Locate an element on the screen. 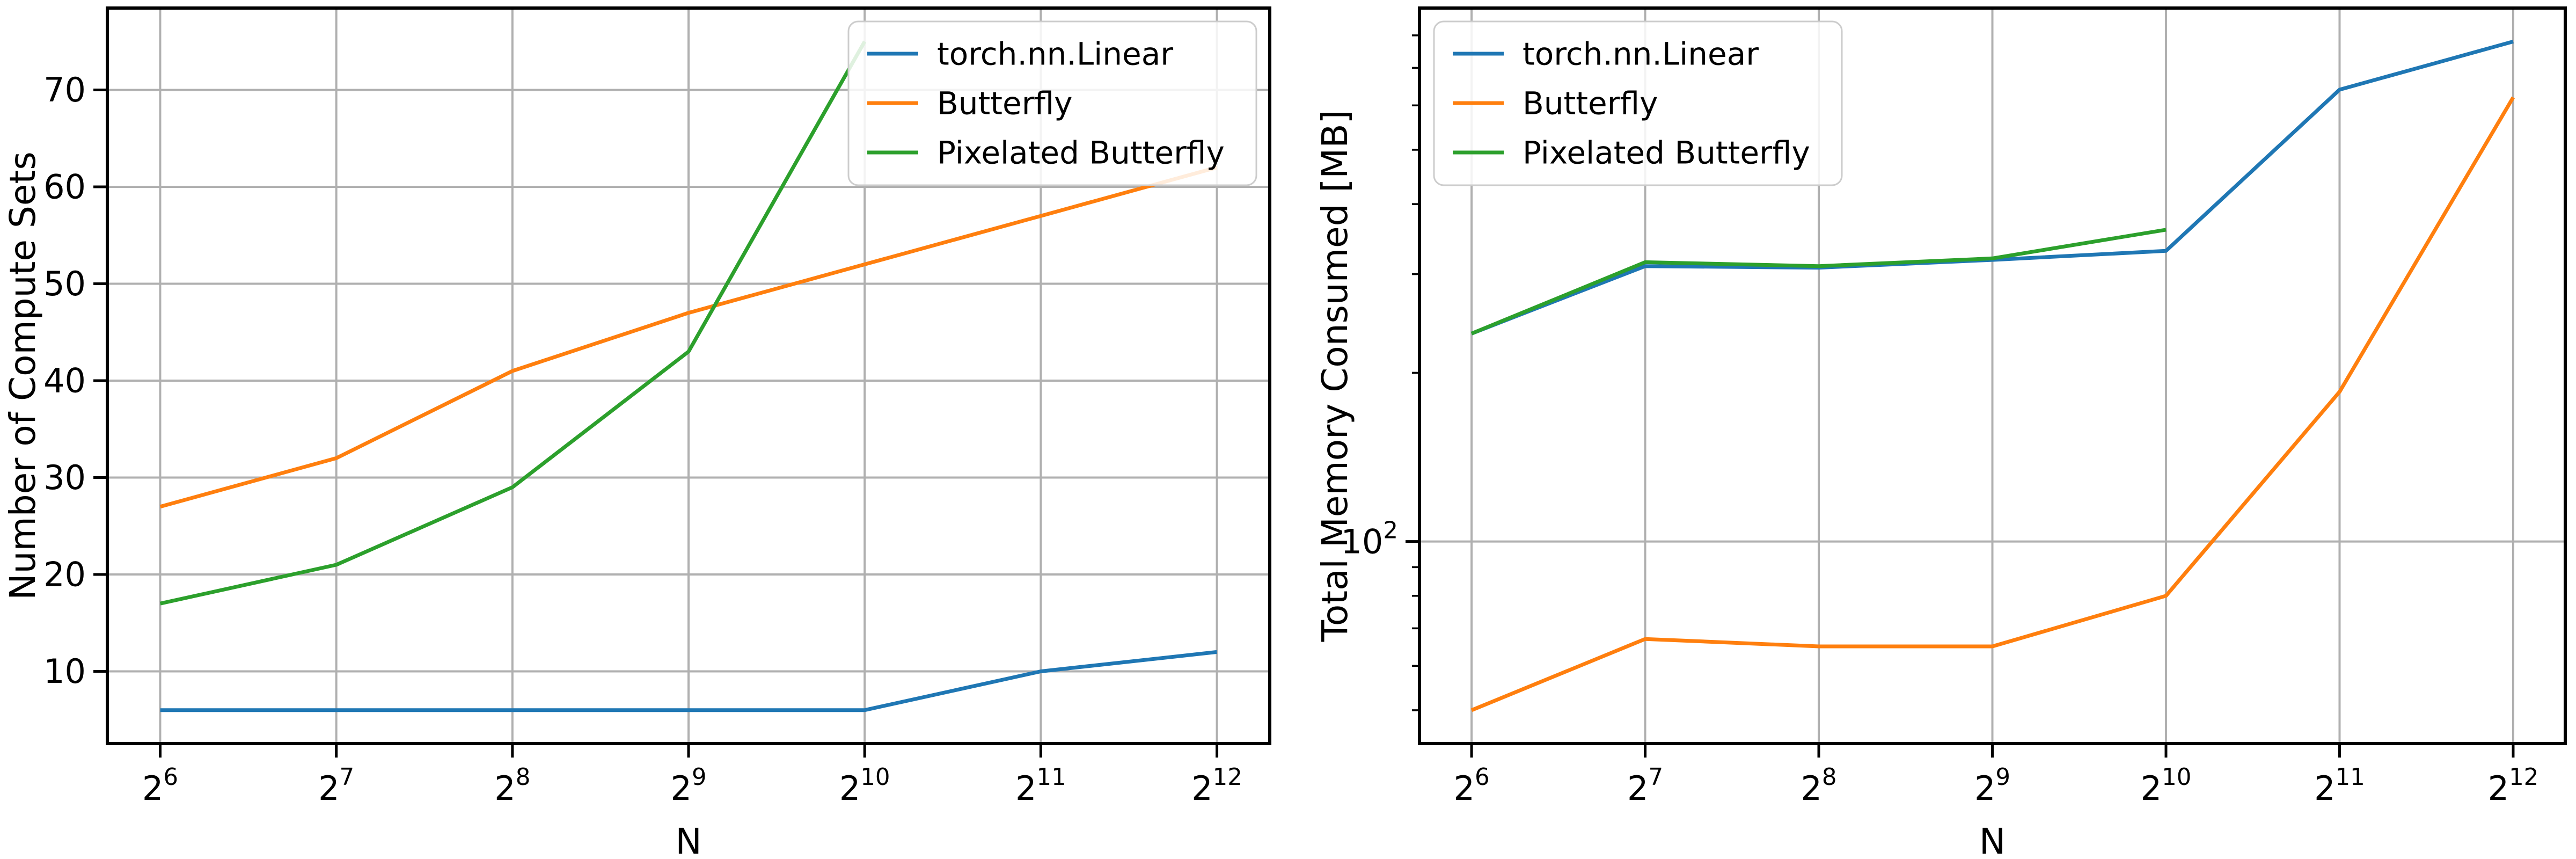  y-tick-label: 30 is located at coordinates (64, 477).